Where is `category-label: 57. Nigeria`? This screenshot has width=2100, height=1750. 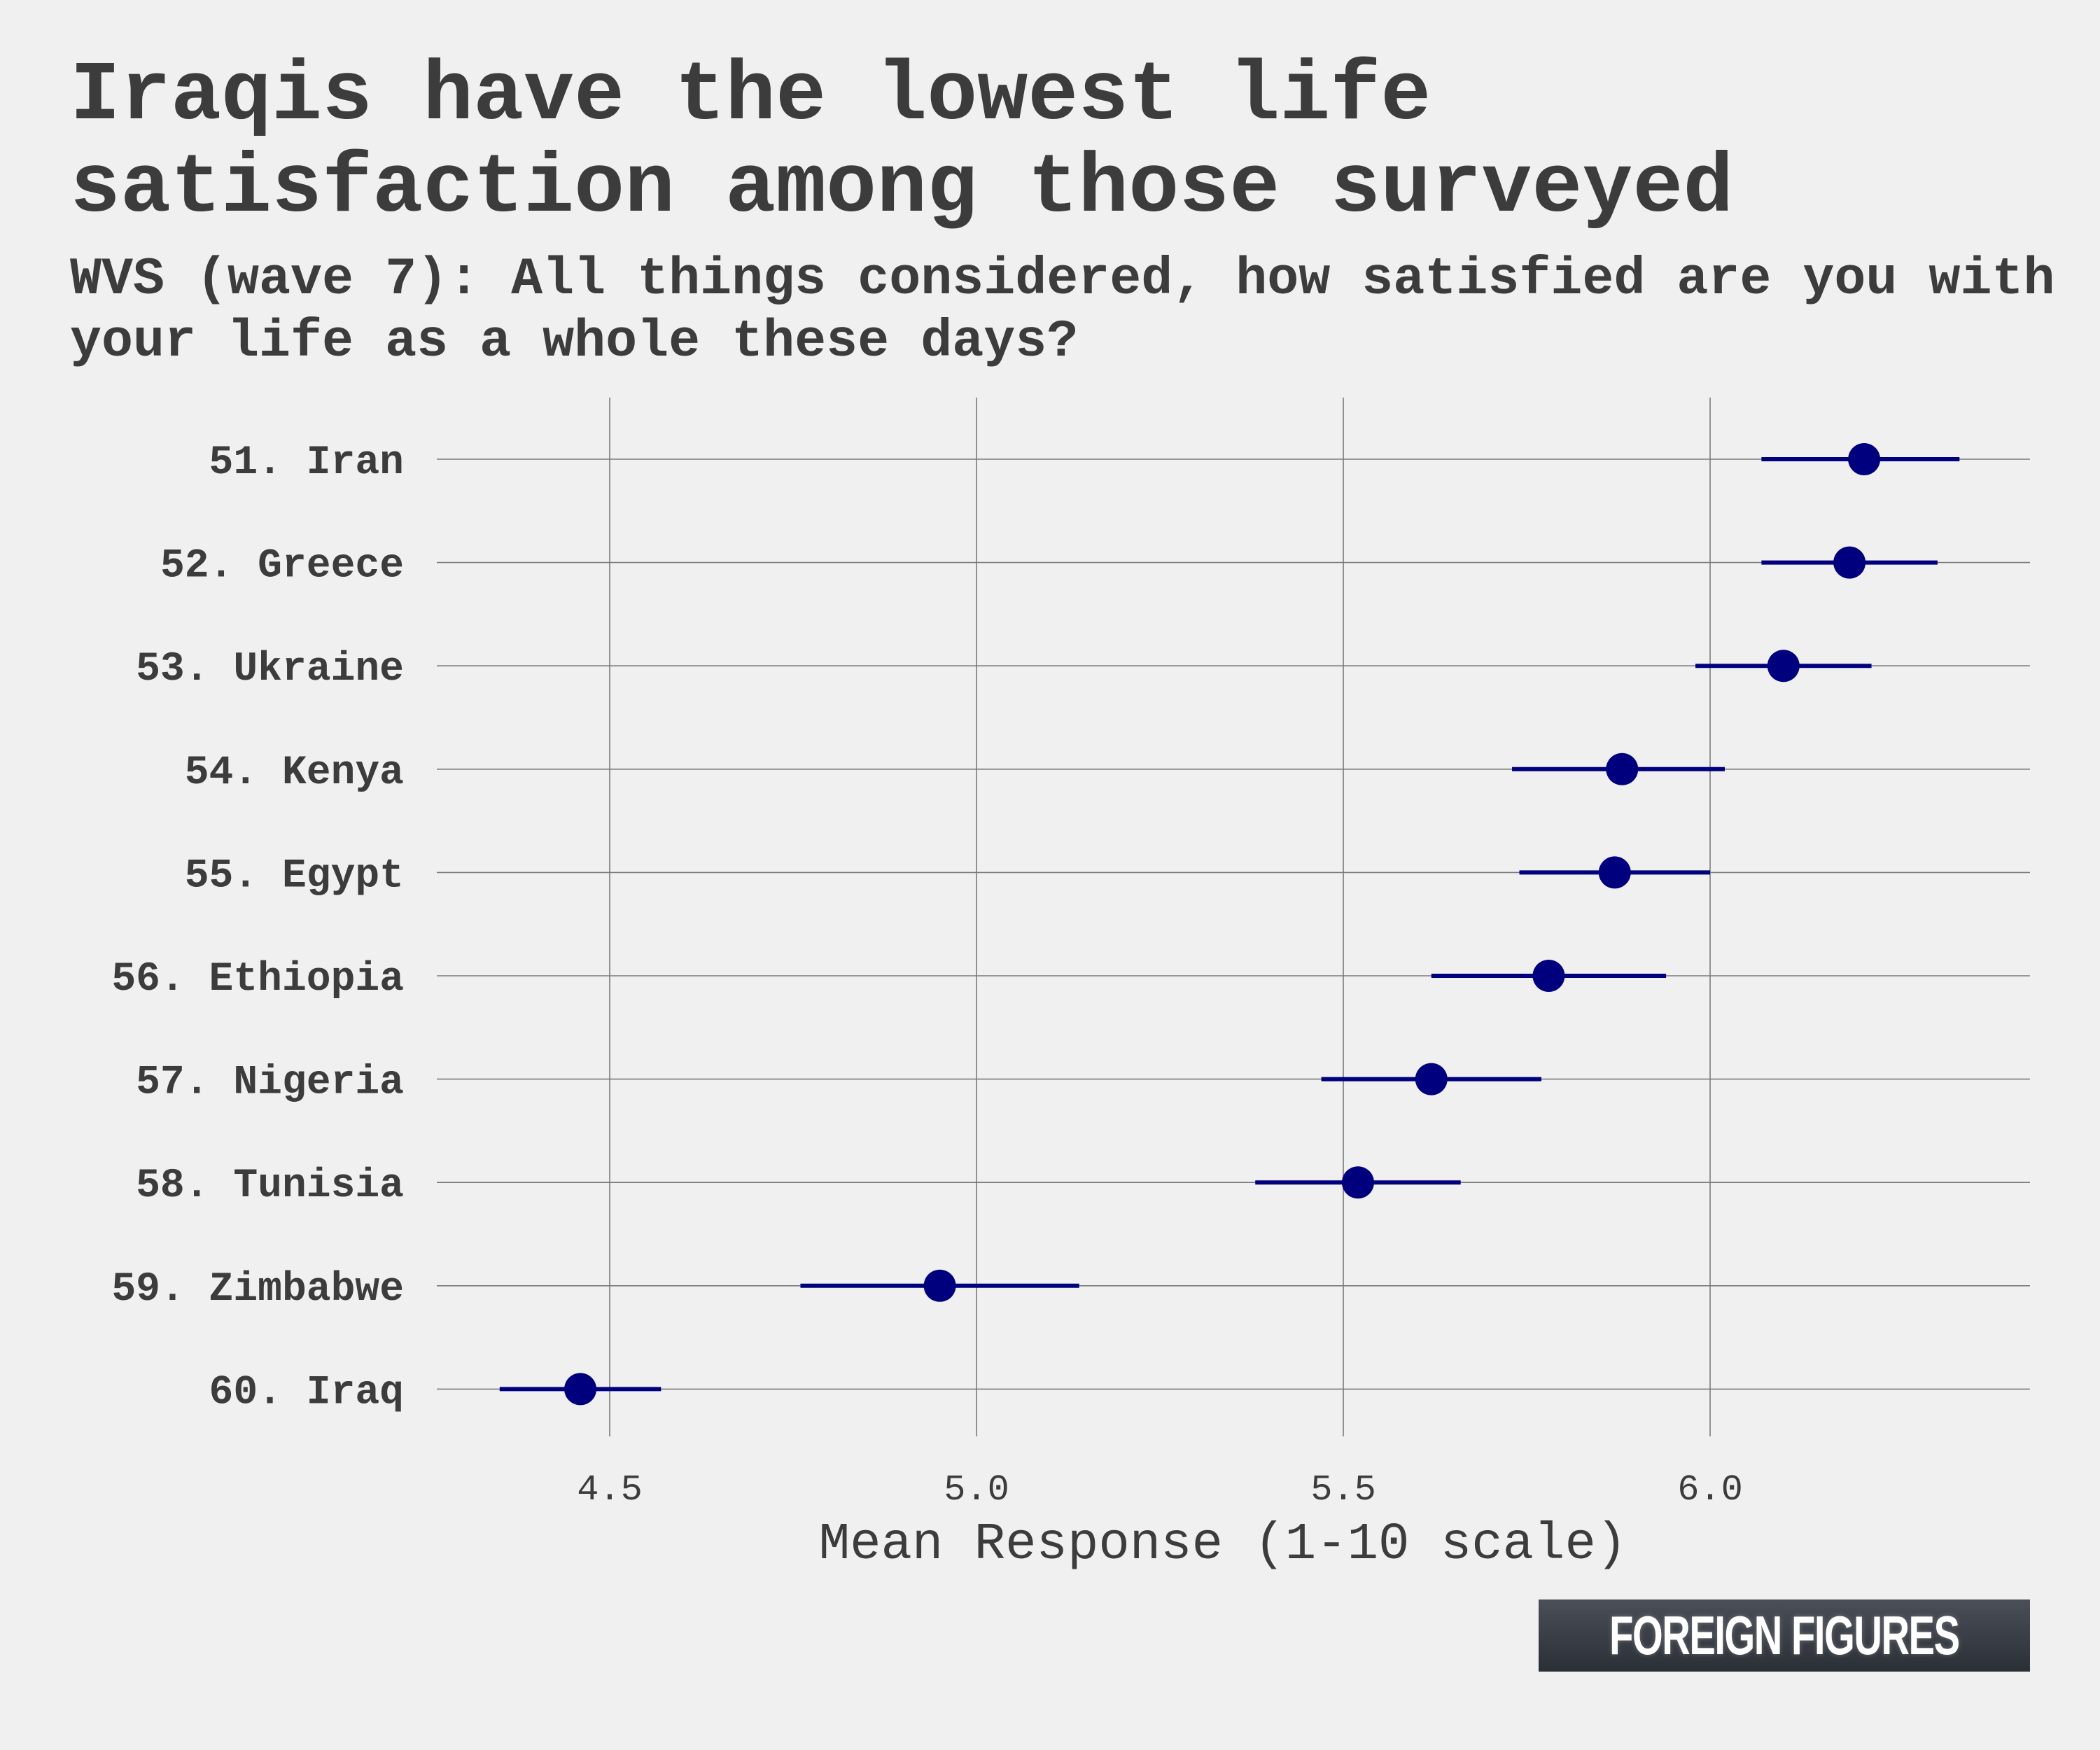 category-label: 57. Nigeria is located at coordinates (270, 1083).